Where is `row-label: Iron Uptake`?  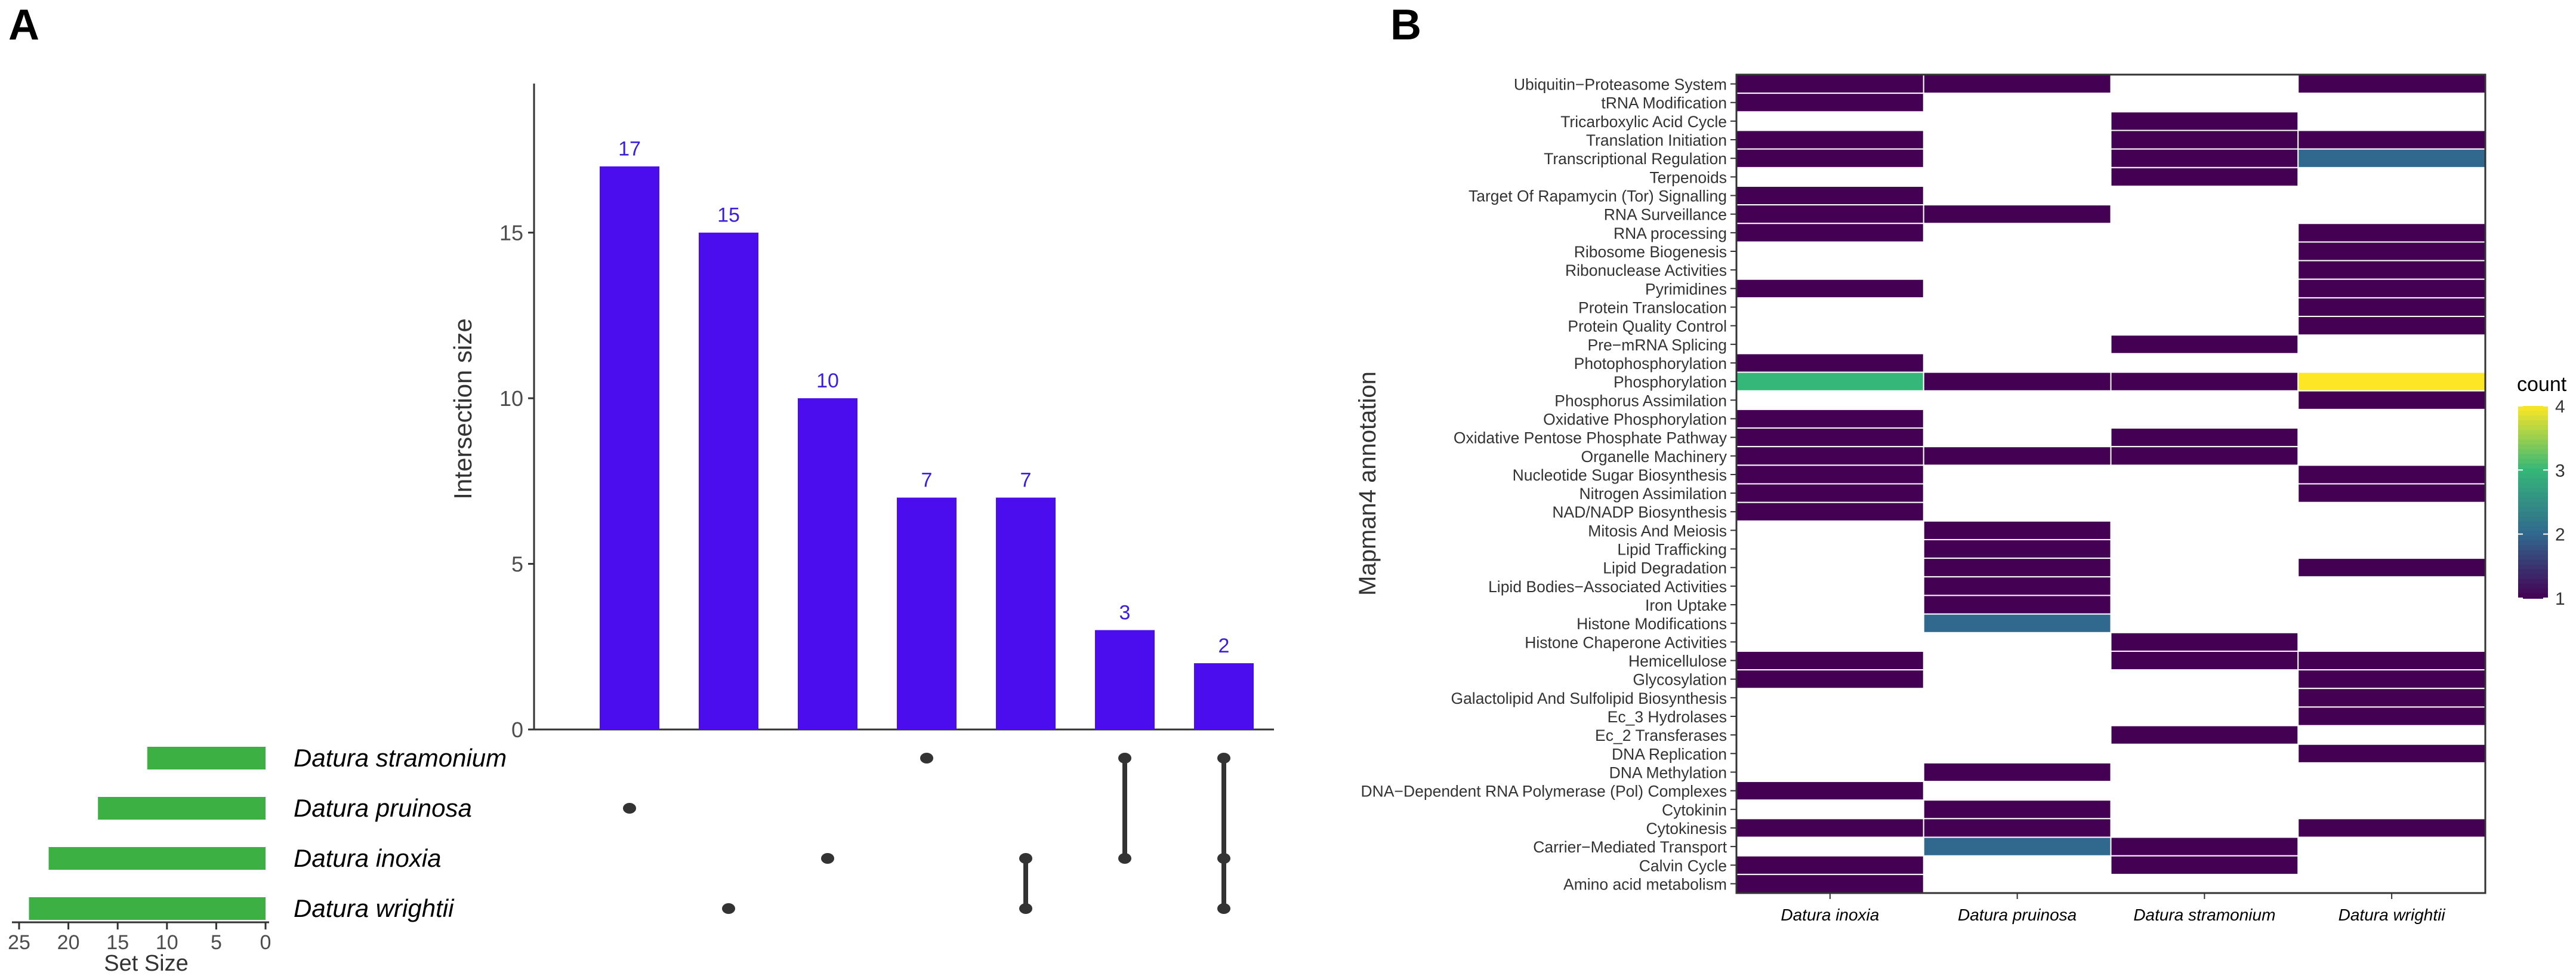 row-label: Iron Uptake is located at coordinates (1686, 605).